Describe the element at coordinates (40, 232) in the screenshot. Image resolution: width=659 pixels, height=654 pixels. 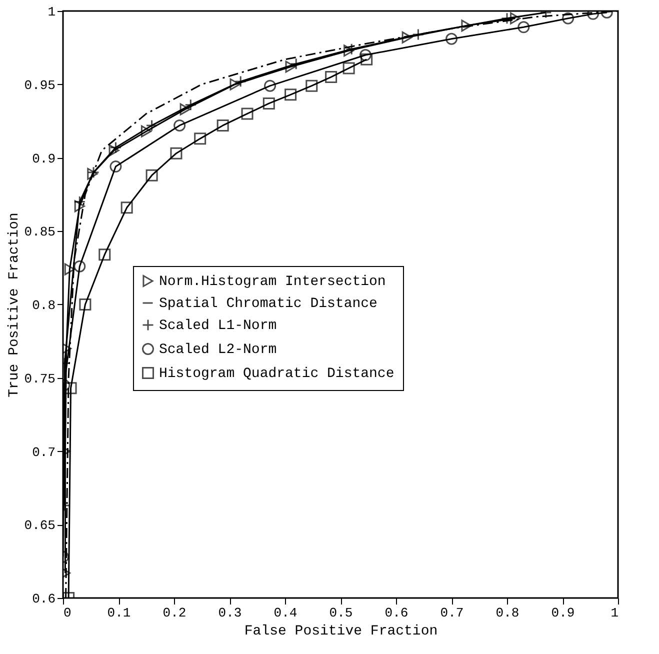
I see `y-tick-label: 0.85` at that location.